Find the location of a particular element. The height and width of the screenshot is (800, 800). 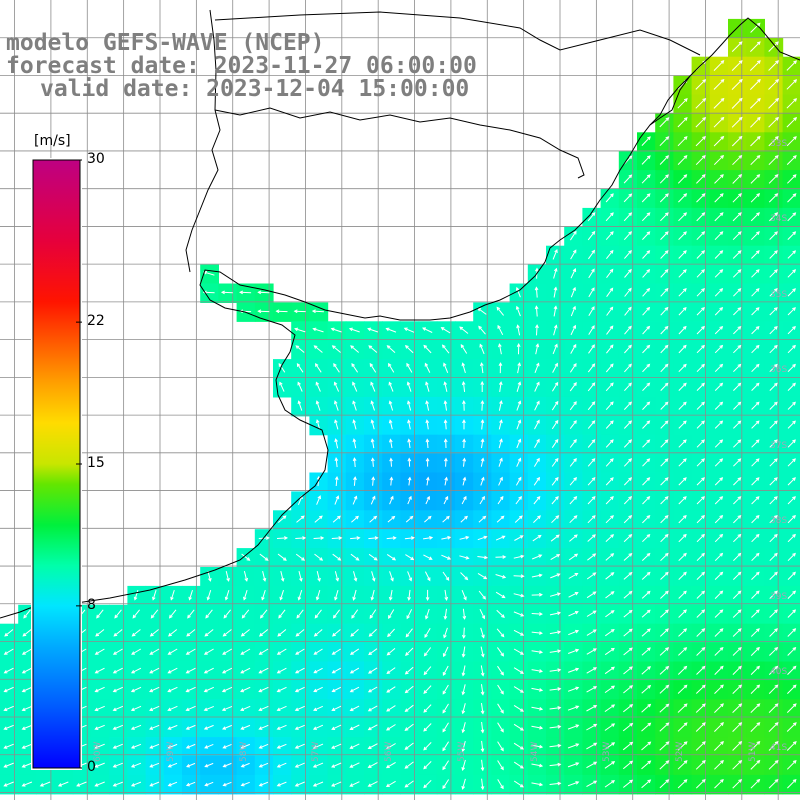

colorbar-unit: [m/s] is located at coordinates (52, 141).